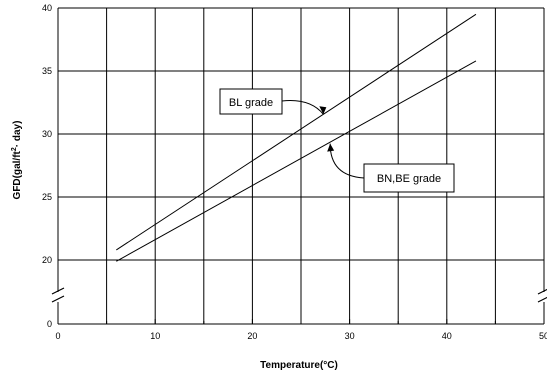 This screenshot has height=376, width=547. Describe the element at coordinates (542, 291) in the screenshot. I see `axis-break-right-upper` at that location.